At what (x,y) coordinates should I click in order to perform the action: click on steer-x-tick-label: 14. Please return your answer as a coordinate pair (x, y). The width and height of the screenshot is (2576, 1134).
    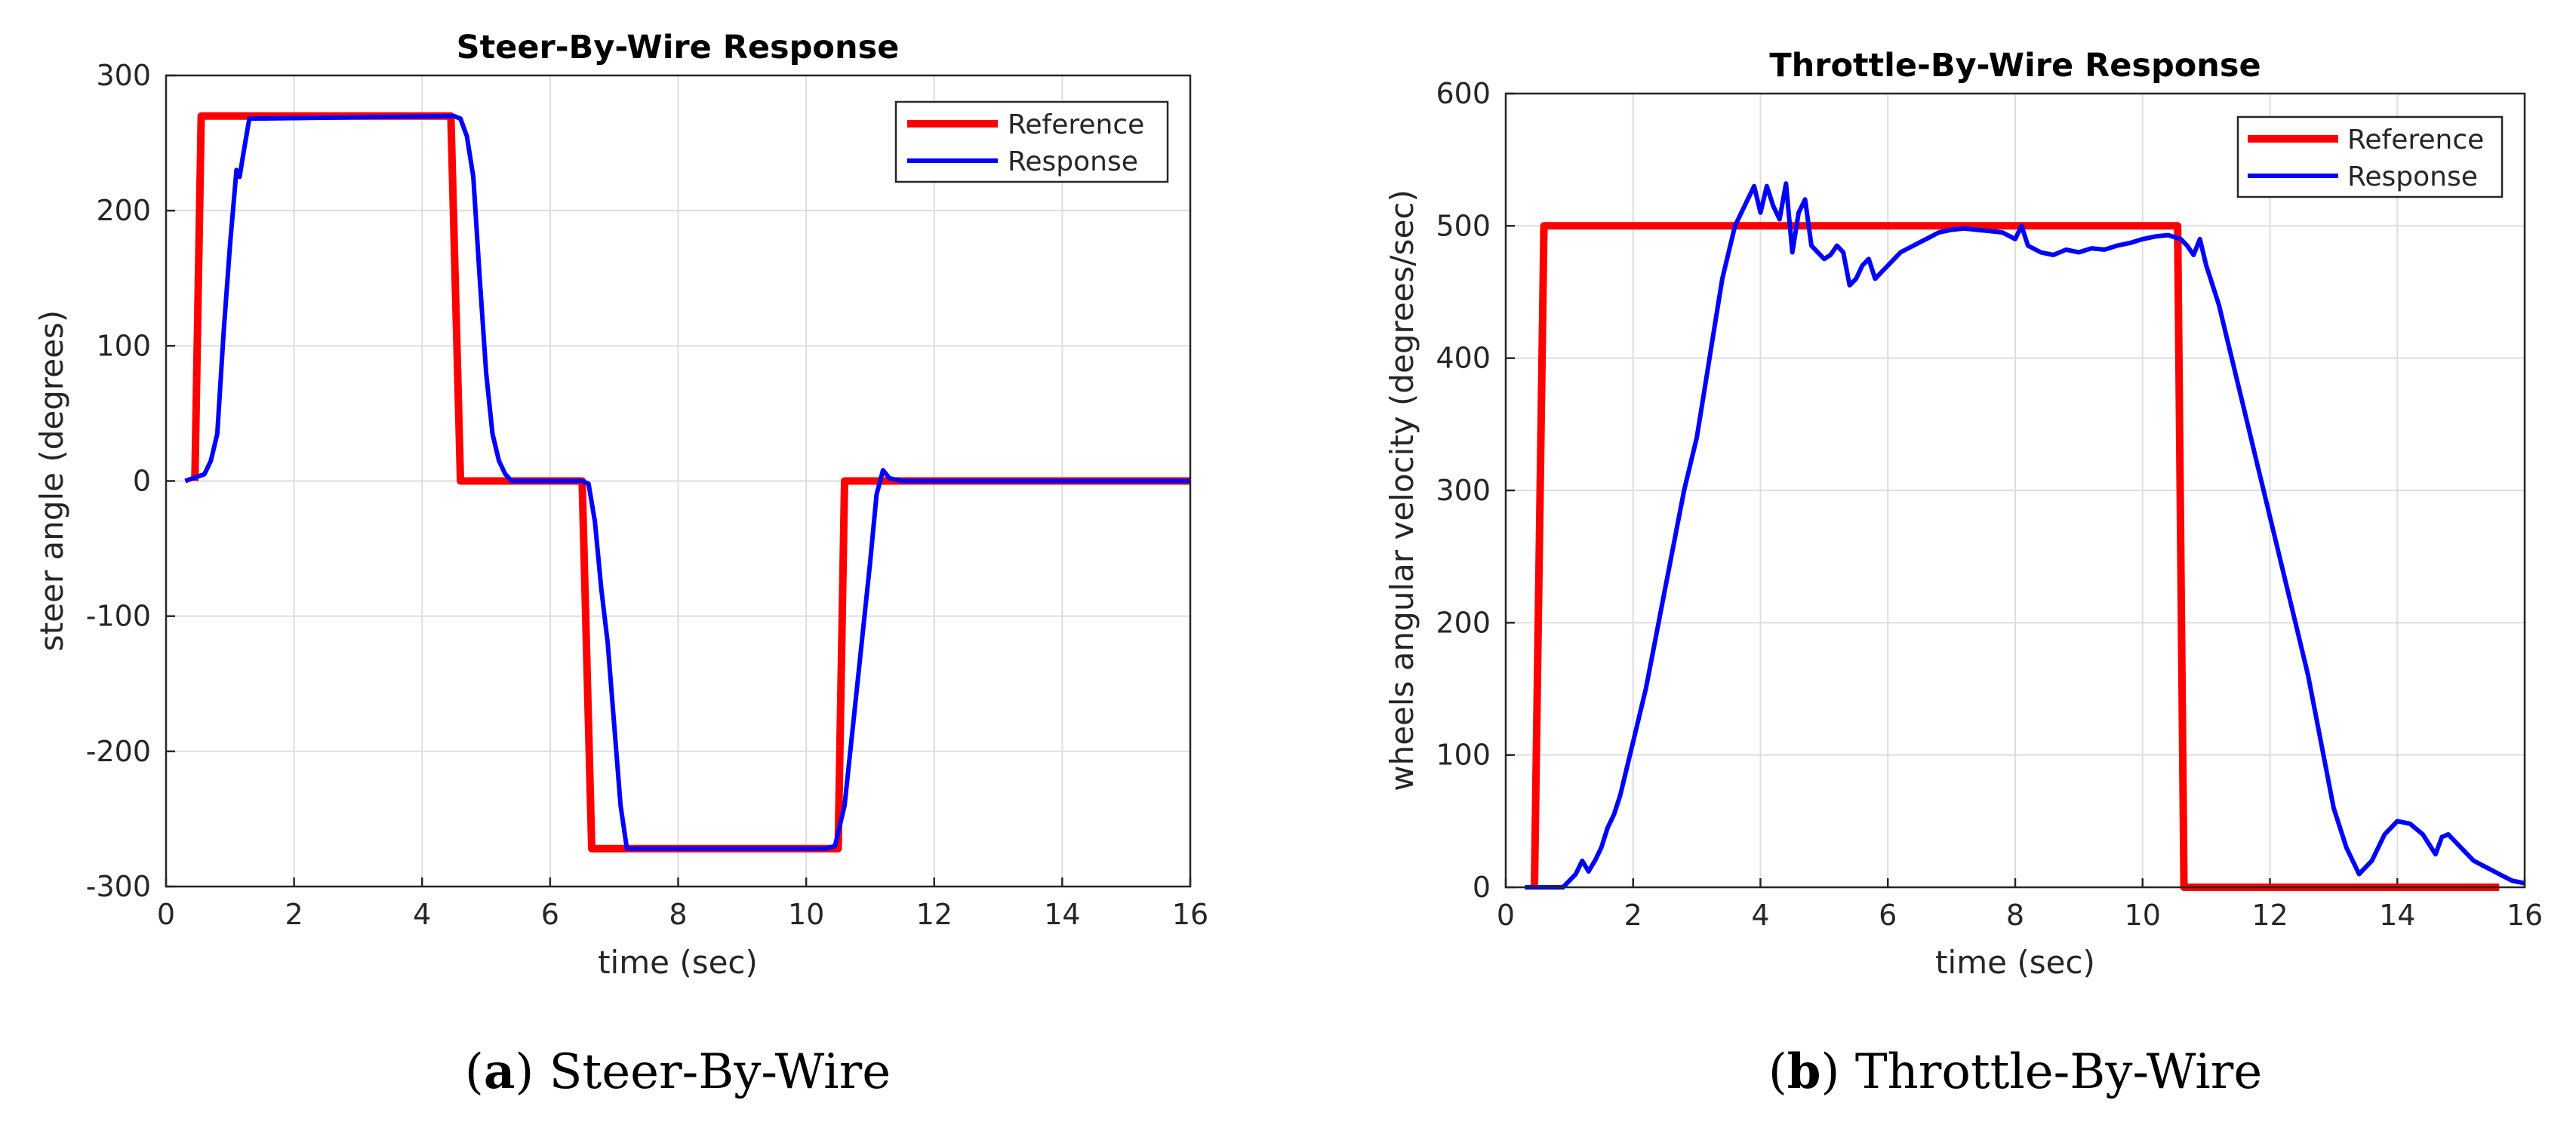
    Looking at the image, I should click on (1062, 914).